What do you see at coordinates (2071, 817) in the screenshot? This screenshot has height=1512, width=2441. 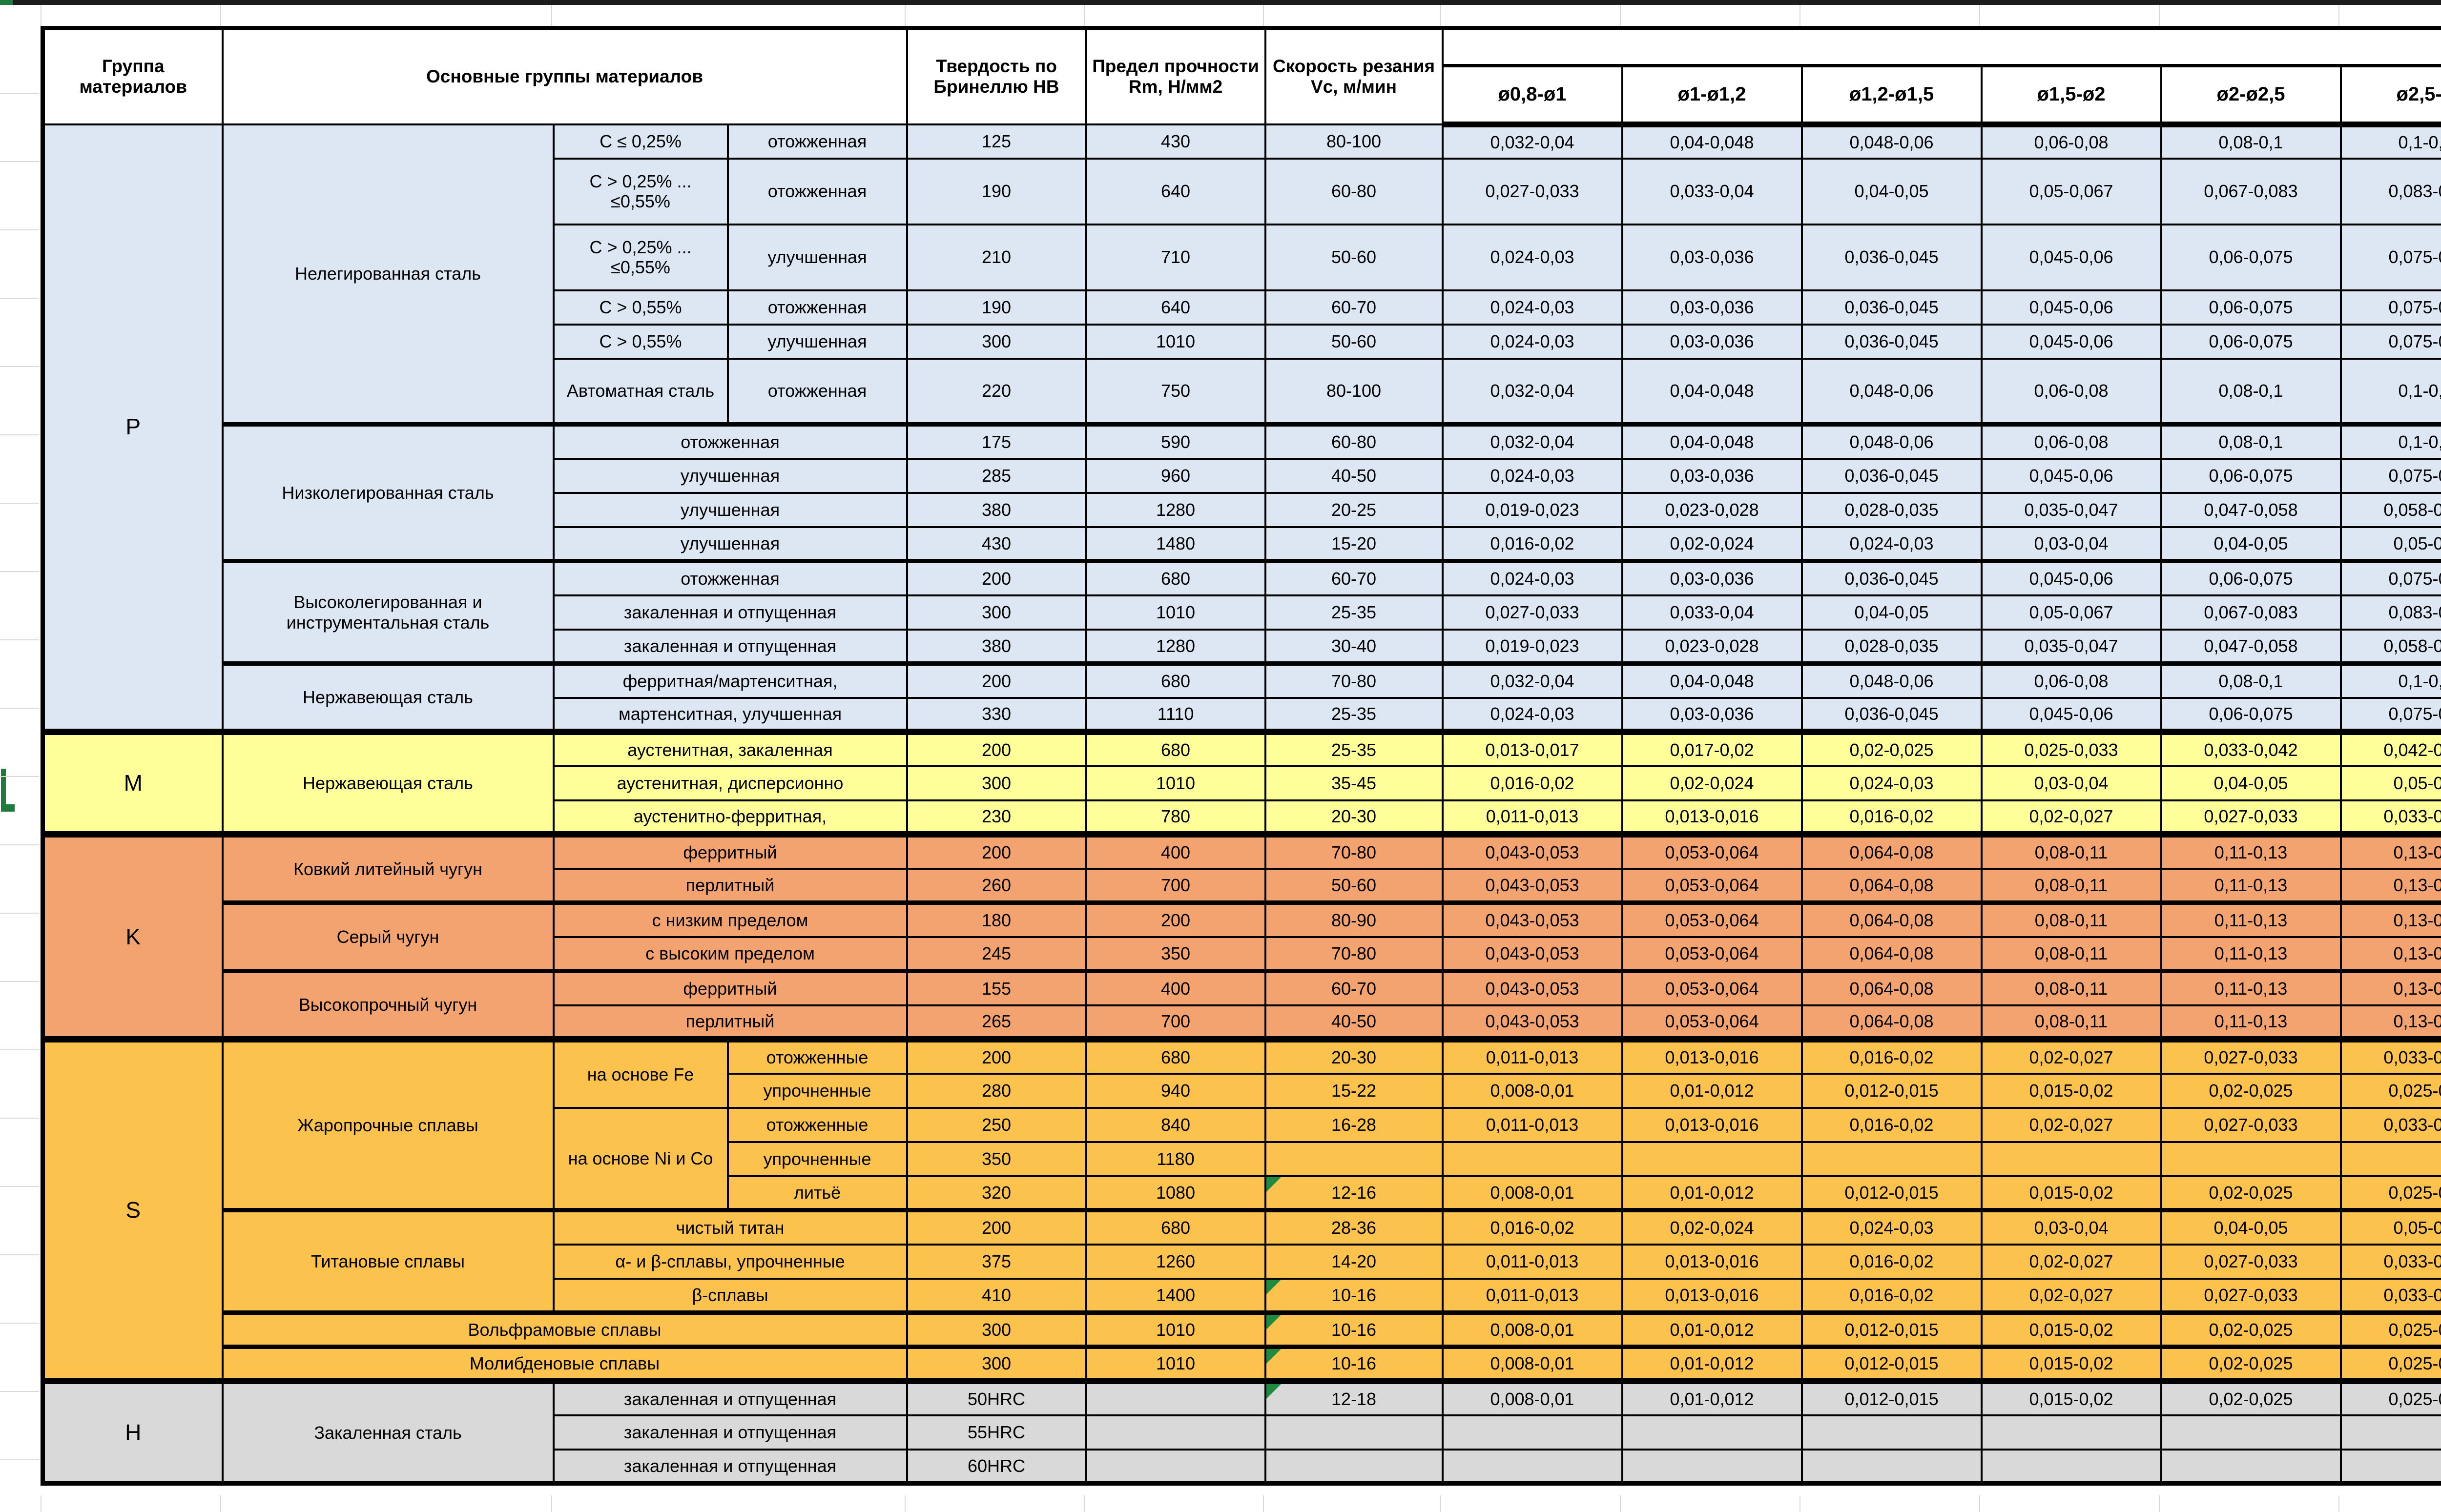 I see `table-cell: 0,02-0,027` at bounding box center [2071, 817].